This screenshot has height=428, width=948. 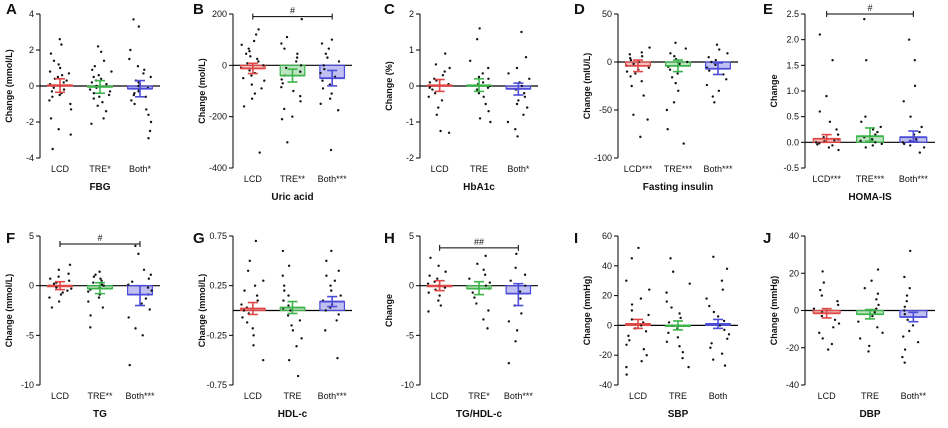 I want to click on x-axis-title: SBP, so click(x=678, y=414).